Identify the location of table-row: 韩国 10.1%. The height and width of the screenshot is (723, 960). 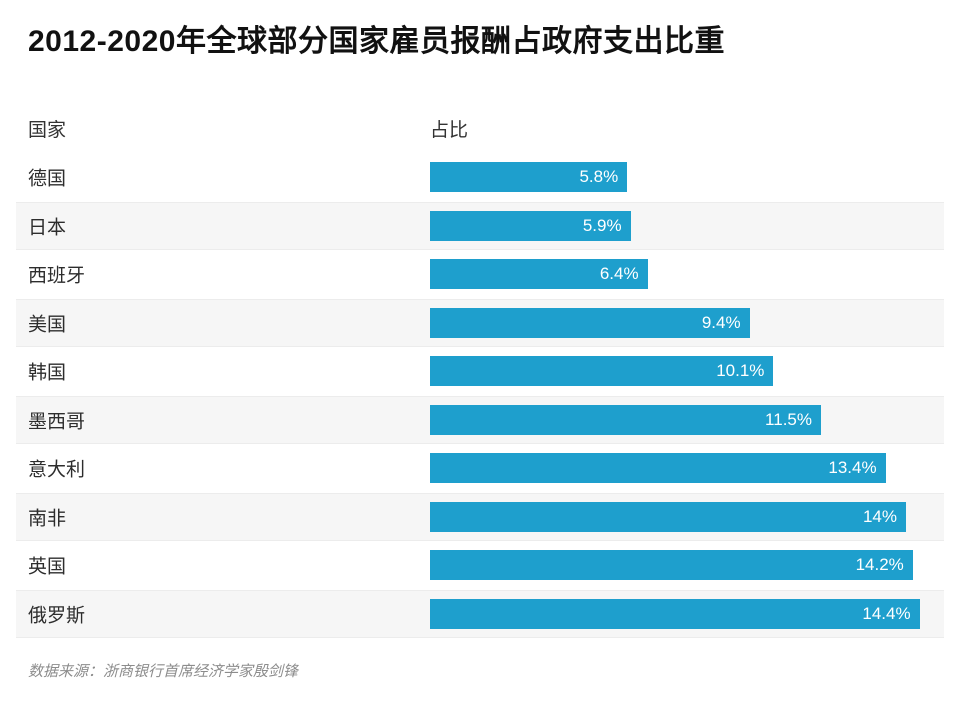
(480, 371).